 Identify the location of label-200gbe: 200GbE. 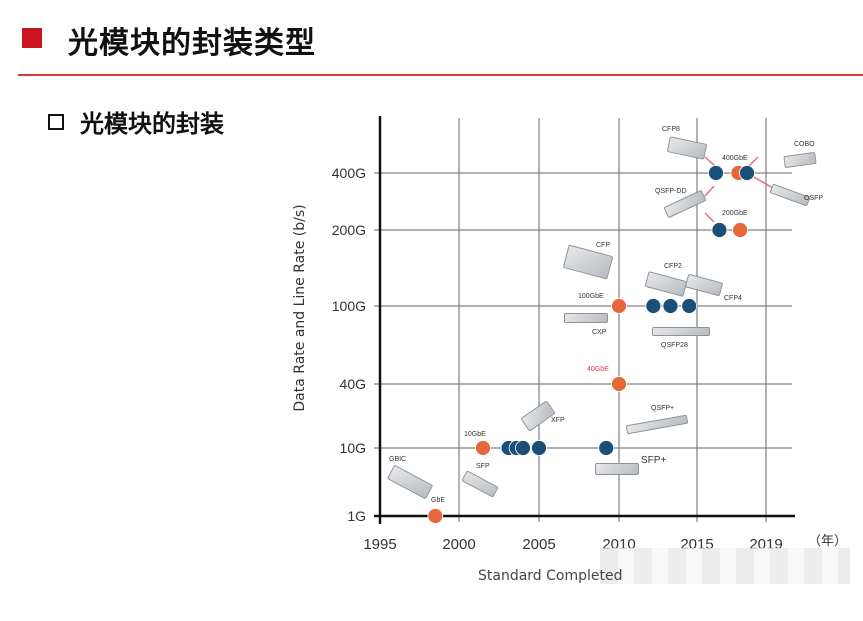
(735, 213).